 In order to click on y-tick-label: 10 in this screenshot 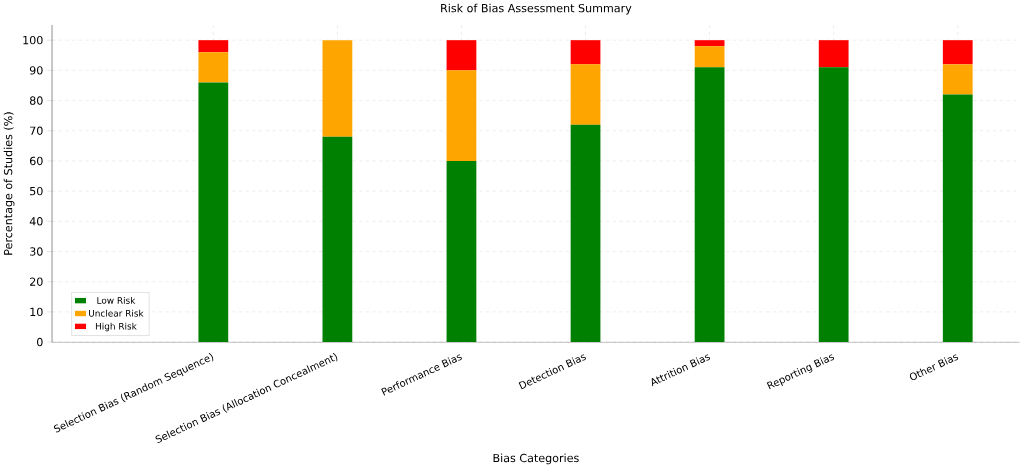, I will do `click(36, 312)`.